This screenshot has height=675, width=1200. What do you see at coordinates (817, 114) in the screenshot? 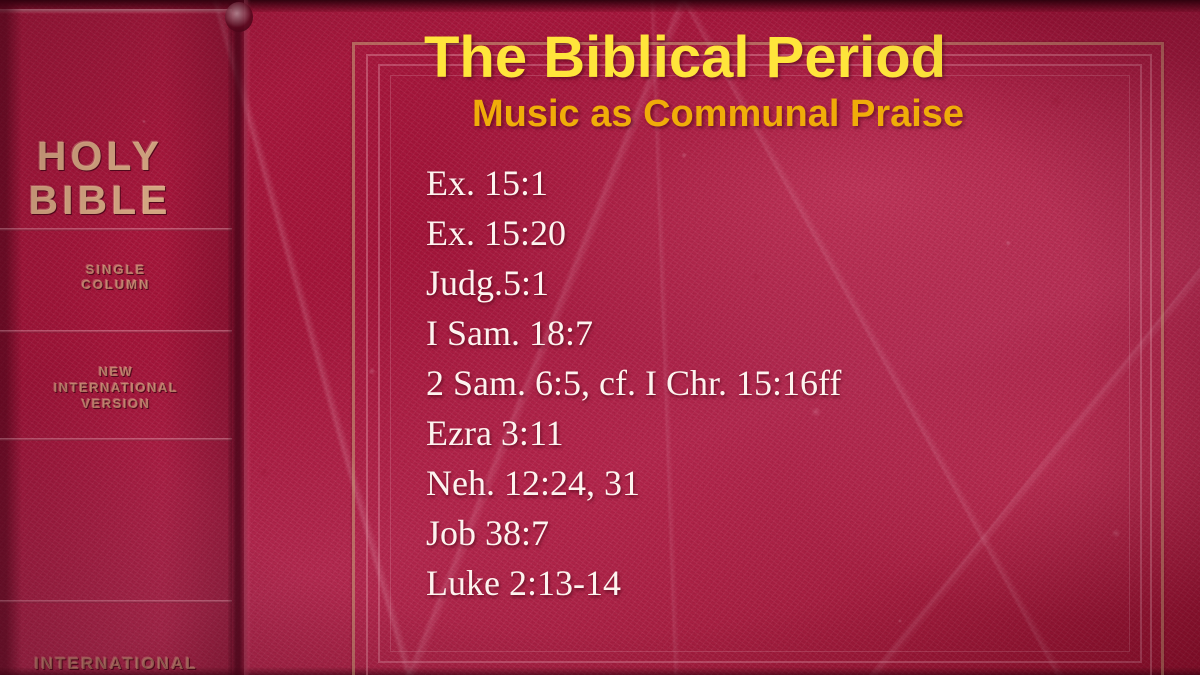
I see `slide-subtitle: Music as Communal Praise` at bounding box center [817, 114].